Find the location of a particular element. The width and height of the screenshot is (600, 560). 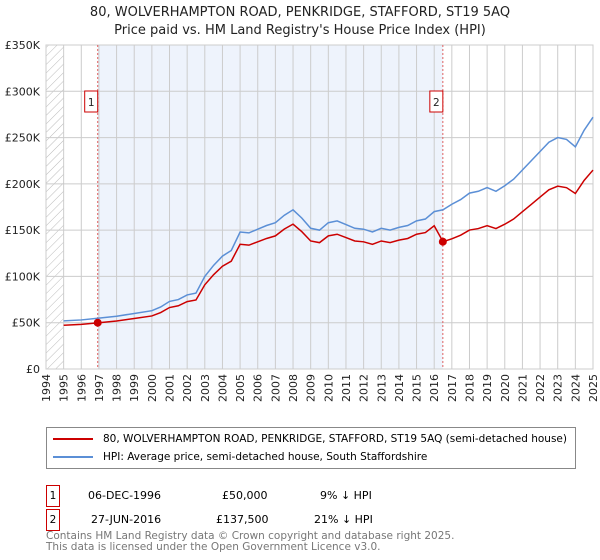

sale-price: £50,000 is located at coordinates (245, 495).